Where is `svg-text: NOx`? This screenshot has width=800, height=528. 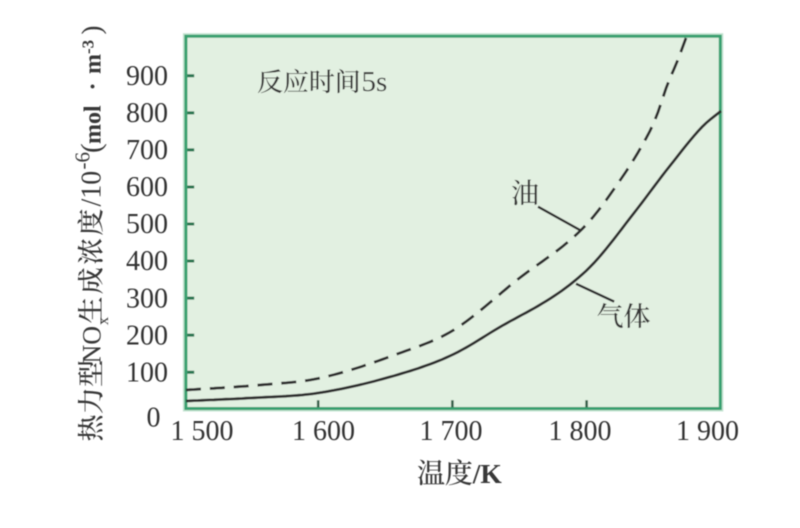 svg-text: NOx is located at coordinates (95, 340).